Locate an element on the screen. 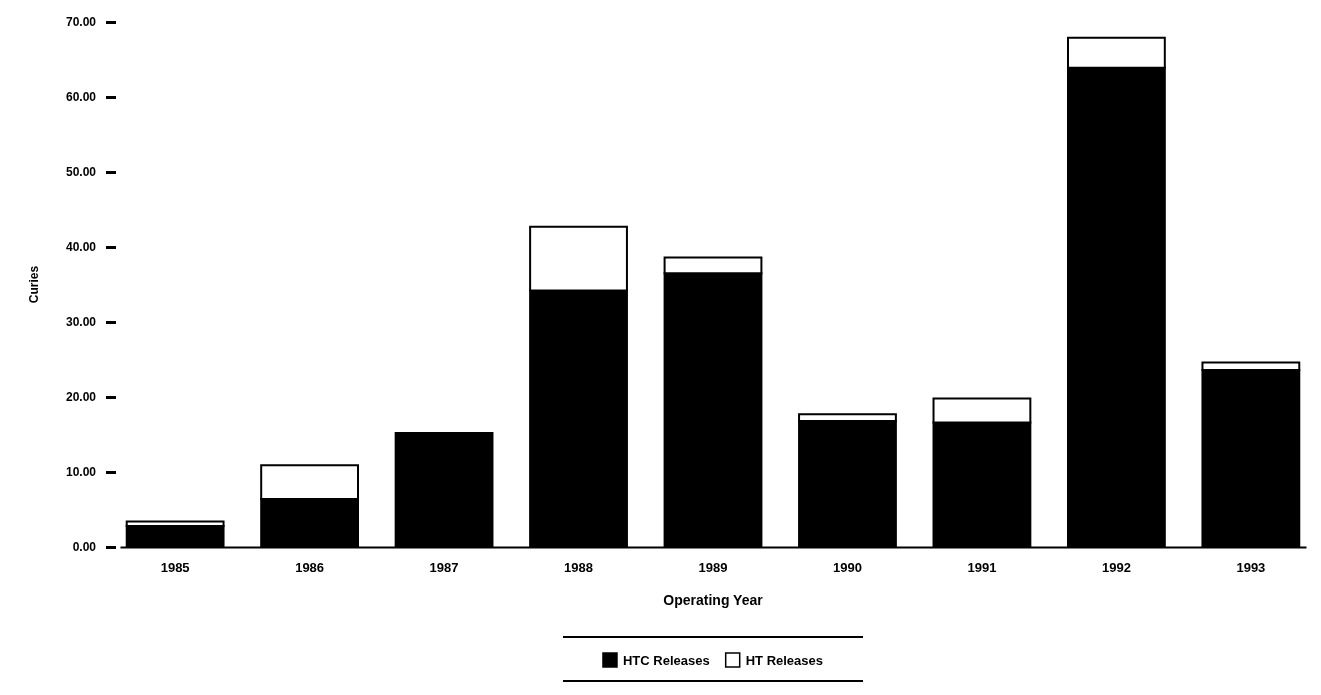 The height and width of the screenshot is (695, 1321). y-tick-label: 50.00 is located at coordinates (81, 172).